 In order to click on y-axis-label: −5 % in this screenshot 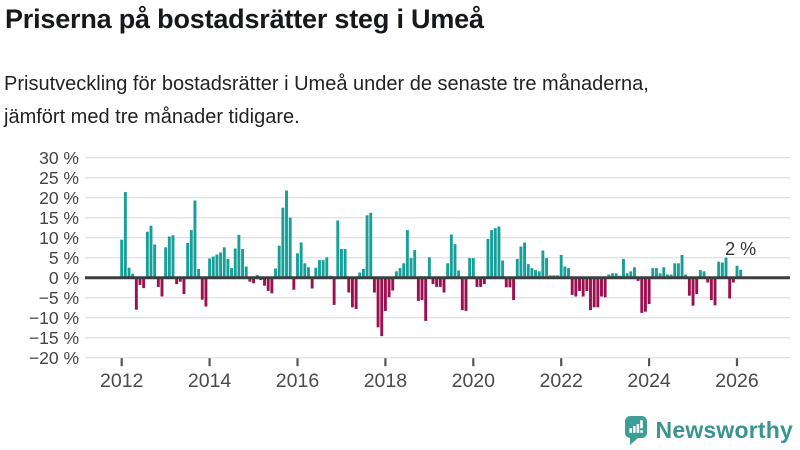, I will do `click(59, 298)`.